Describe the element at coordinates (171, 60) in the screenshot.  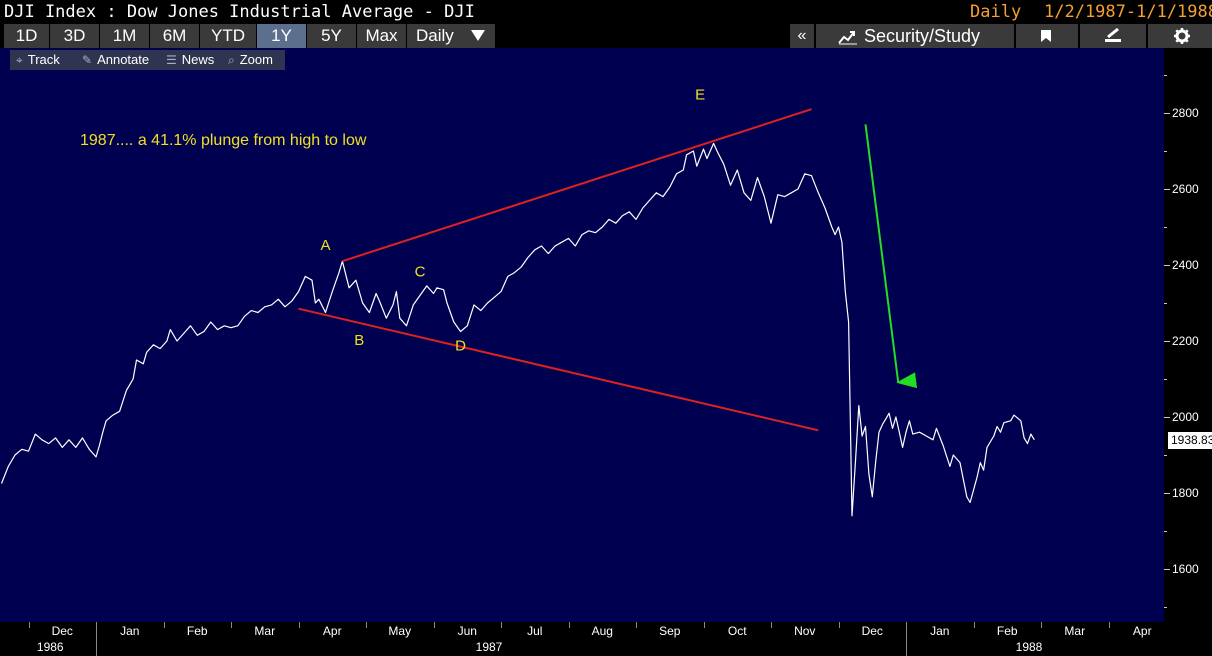
I see `news-icon: ☰` at that location.